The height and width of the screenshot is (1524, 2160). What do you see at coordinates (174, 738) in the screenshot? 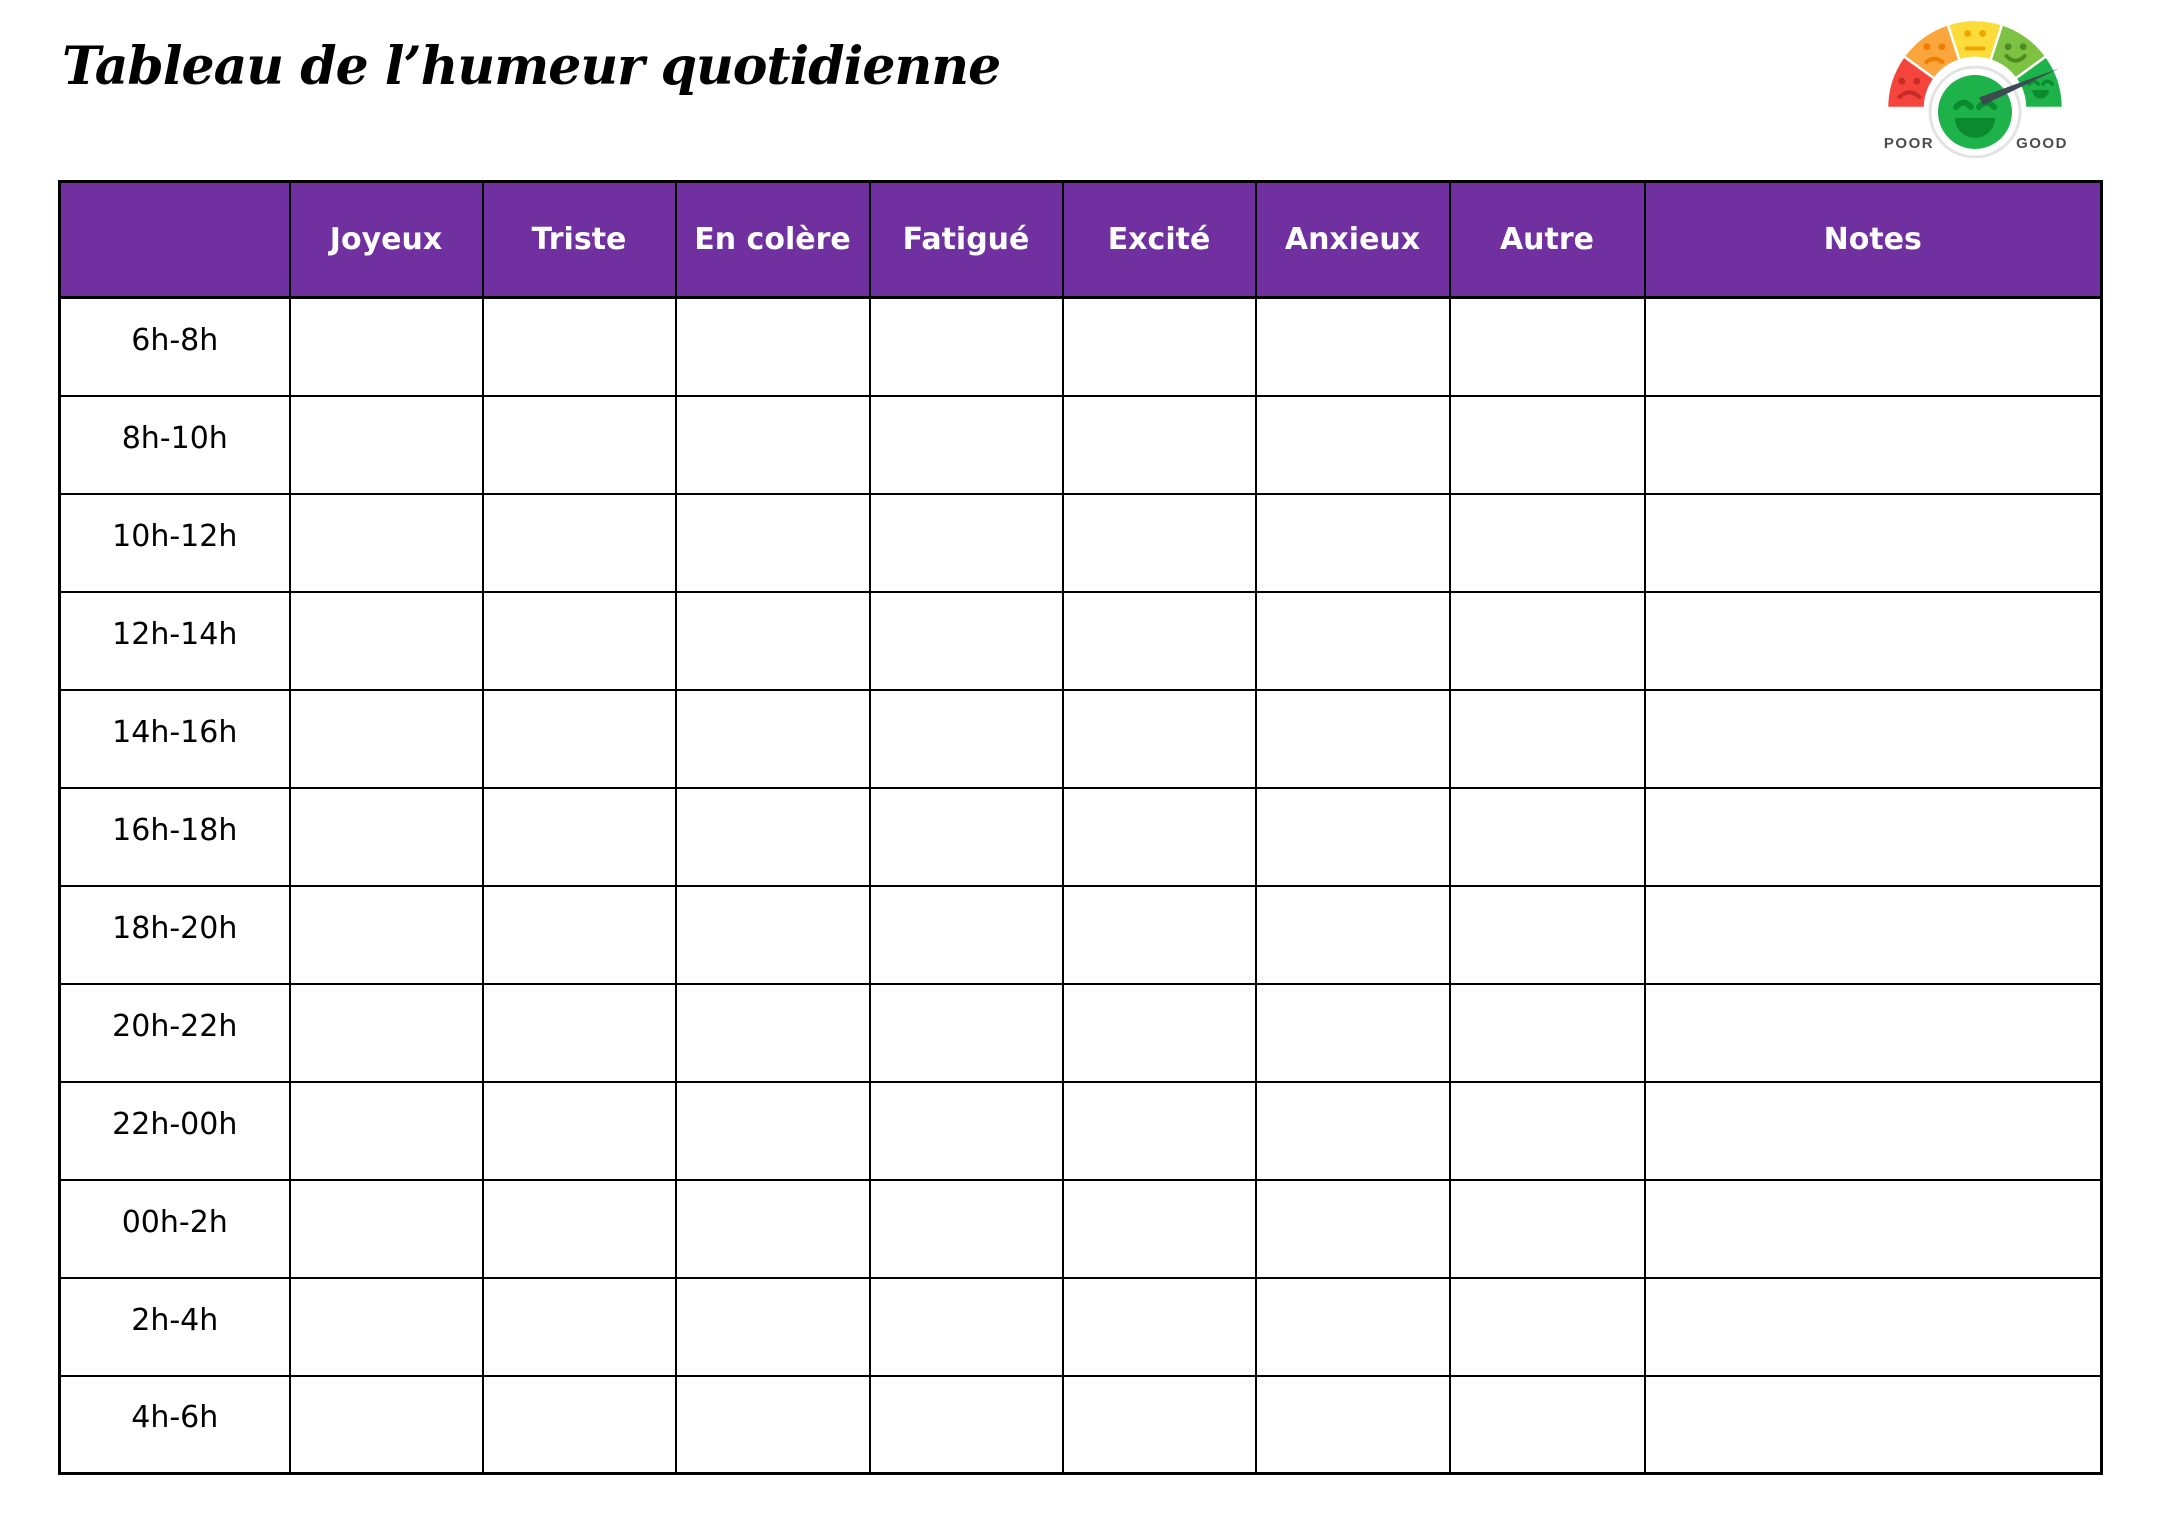
I see `time-slot-label: 14h-16h` at bounding box center [174, 738].